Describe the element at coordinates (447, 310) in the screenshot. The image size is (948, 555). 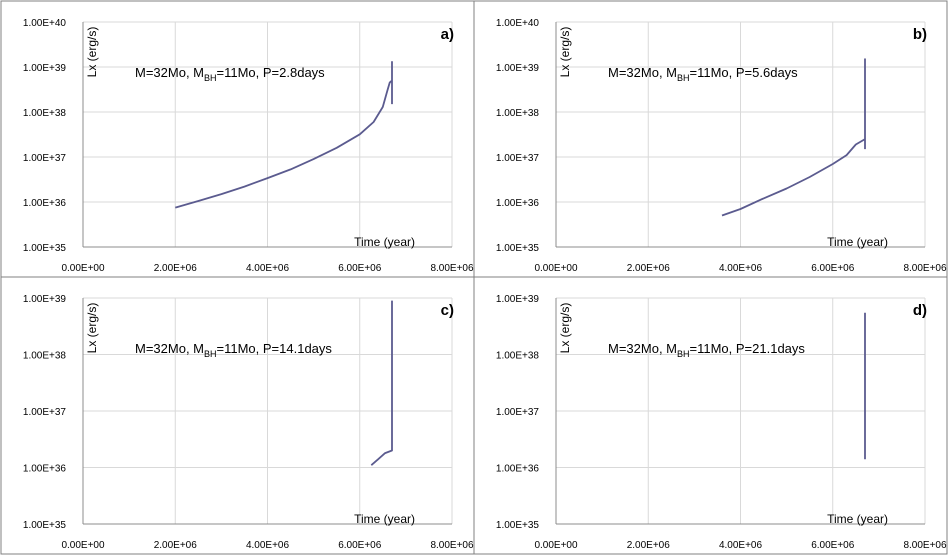
I see `panel-label: c)` at that location.